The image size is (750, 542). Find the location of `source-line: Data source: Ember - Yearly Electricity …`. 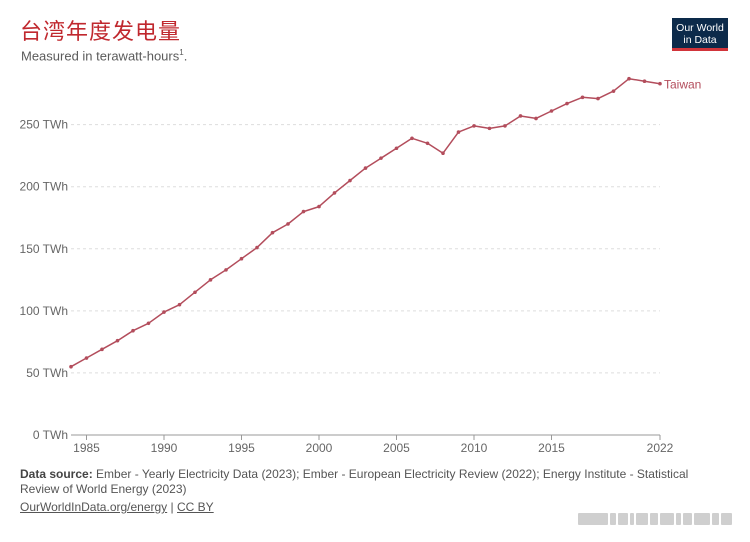

source-line: Data source: Ember - Yearly Electricity … is located at coordinates (370, 482).